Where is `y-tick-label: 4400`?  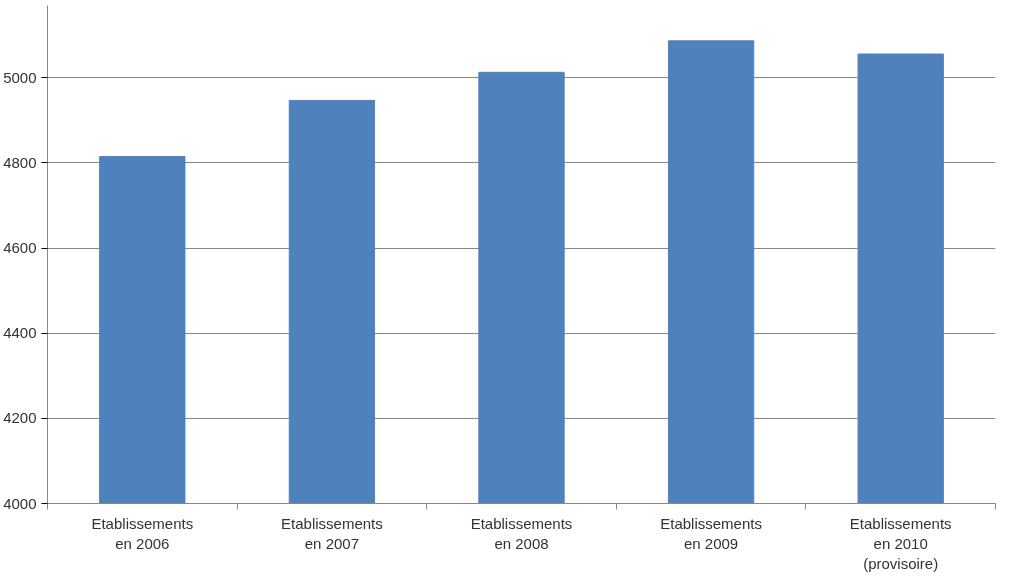 y-tick-label: 4400 is located at coordinates (20, 333).